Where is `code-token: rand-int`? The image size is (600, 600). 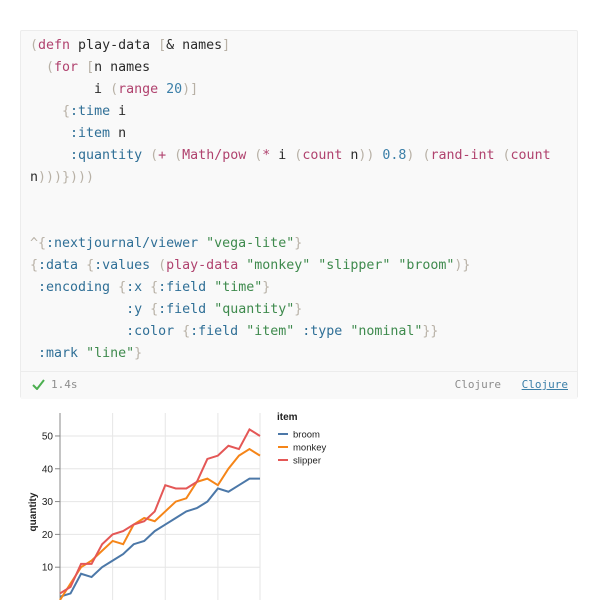 code-token: rand-int is located at coordinates (462, 155).